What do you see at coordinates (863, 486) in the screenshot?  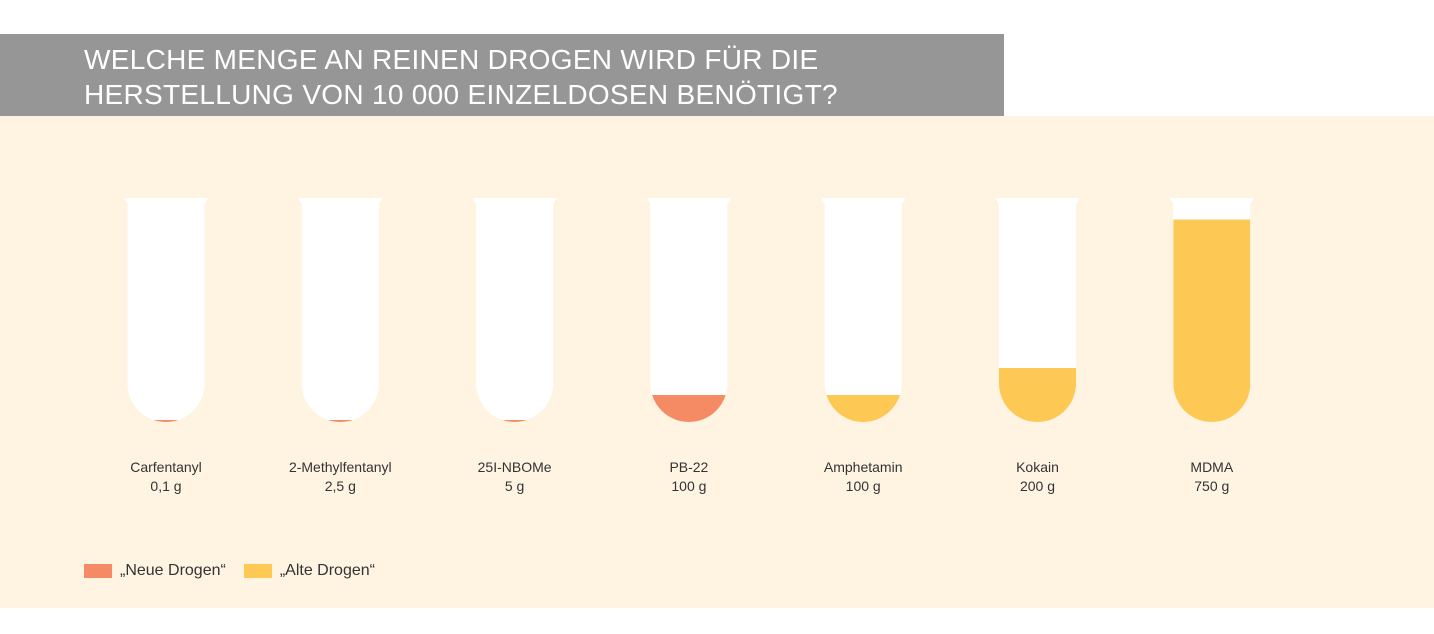 I see `value-label-amphetamin: 100 g` at bounding box center [863, 486].